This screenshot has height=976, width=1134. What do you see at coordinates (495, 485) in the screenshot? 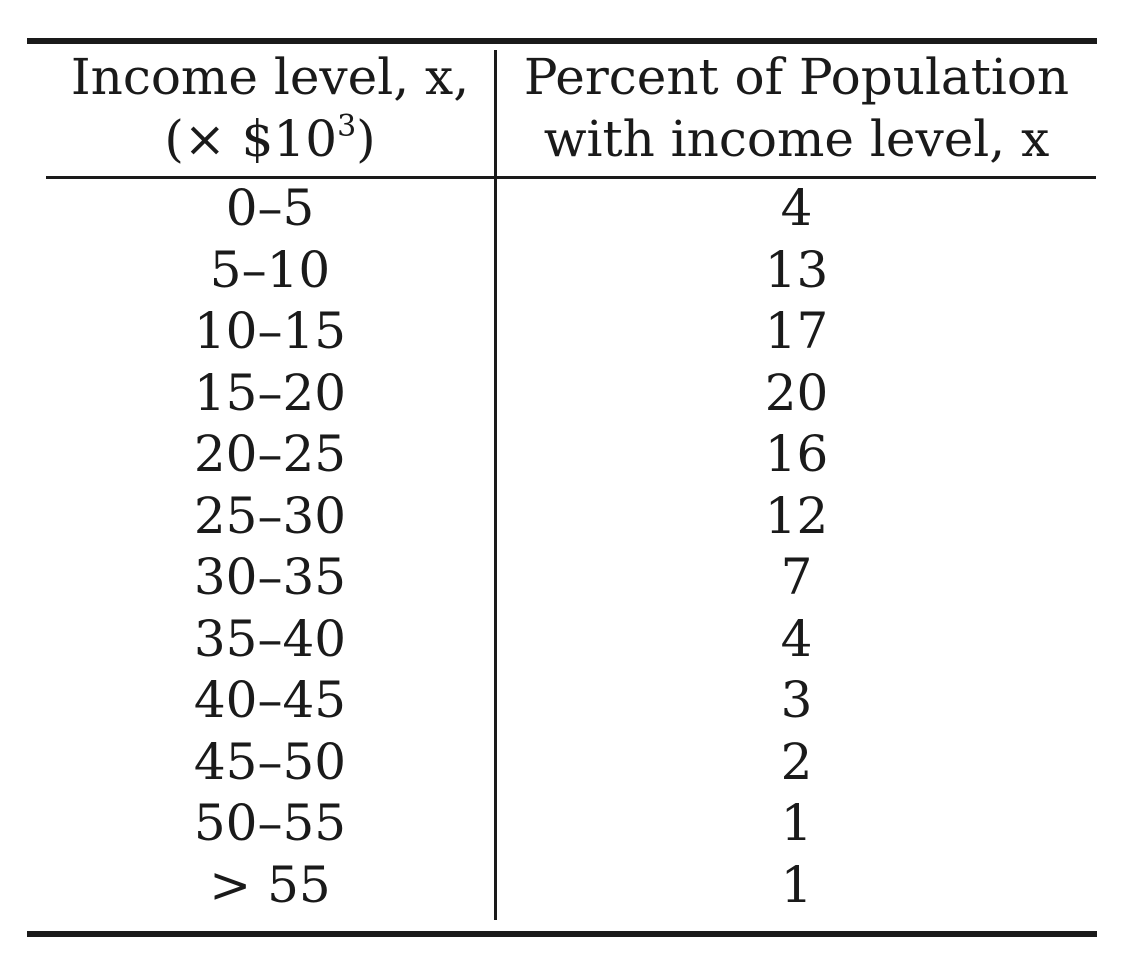
I see `table-column-divider` at bounding box center [495, 485].